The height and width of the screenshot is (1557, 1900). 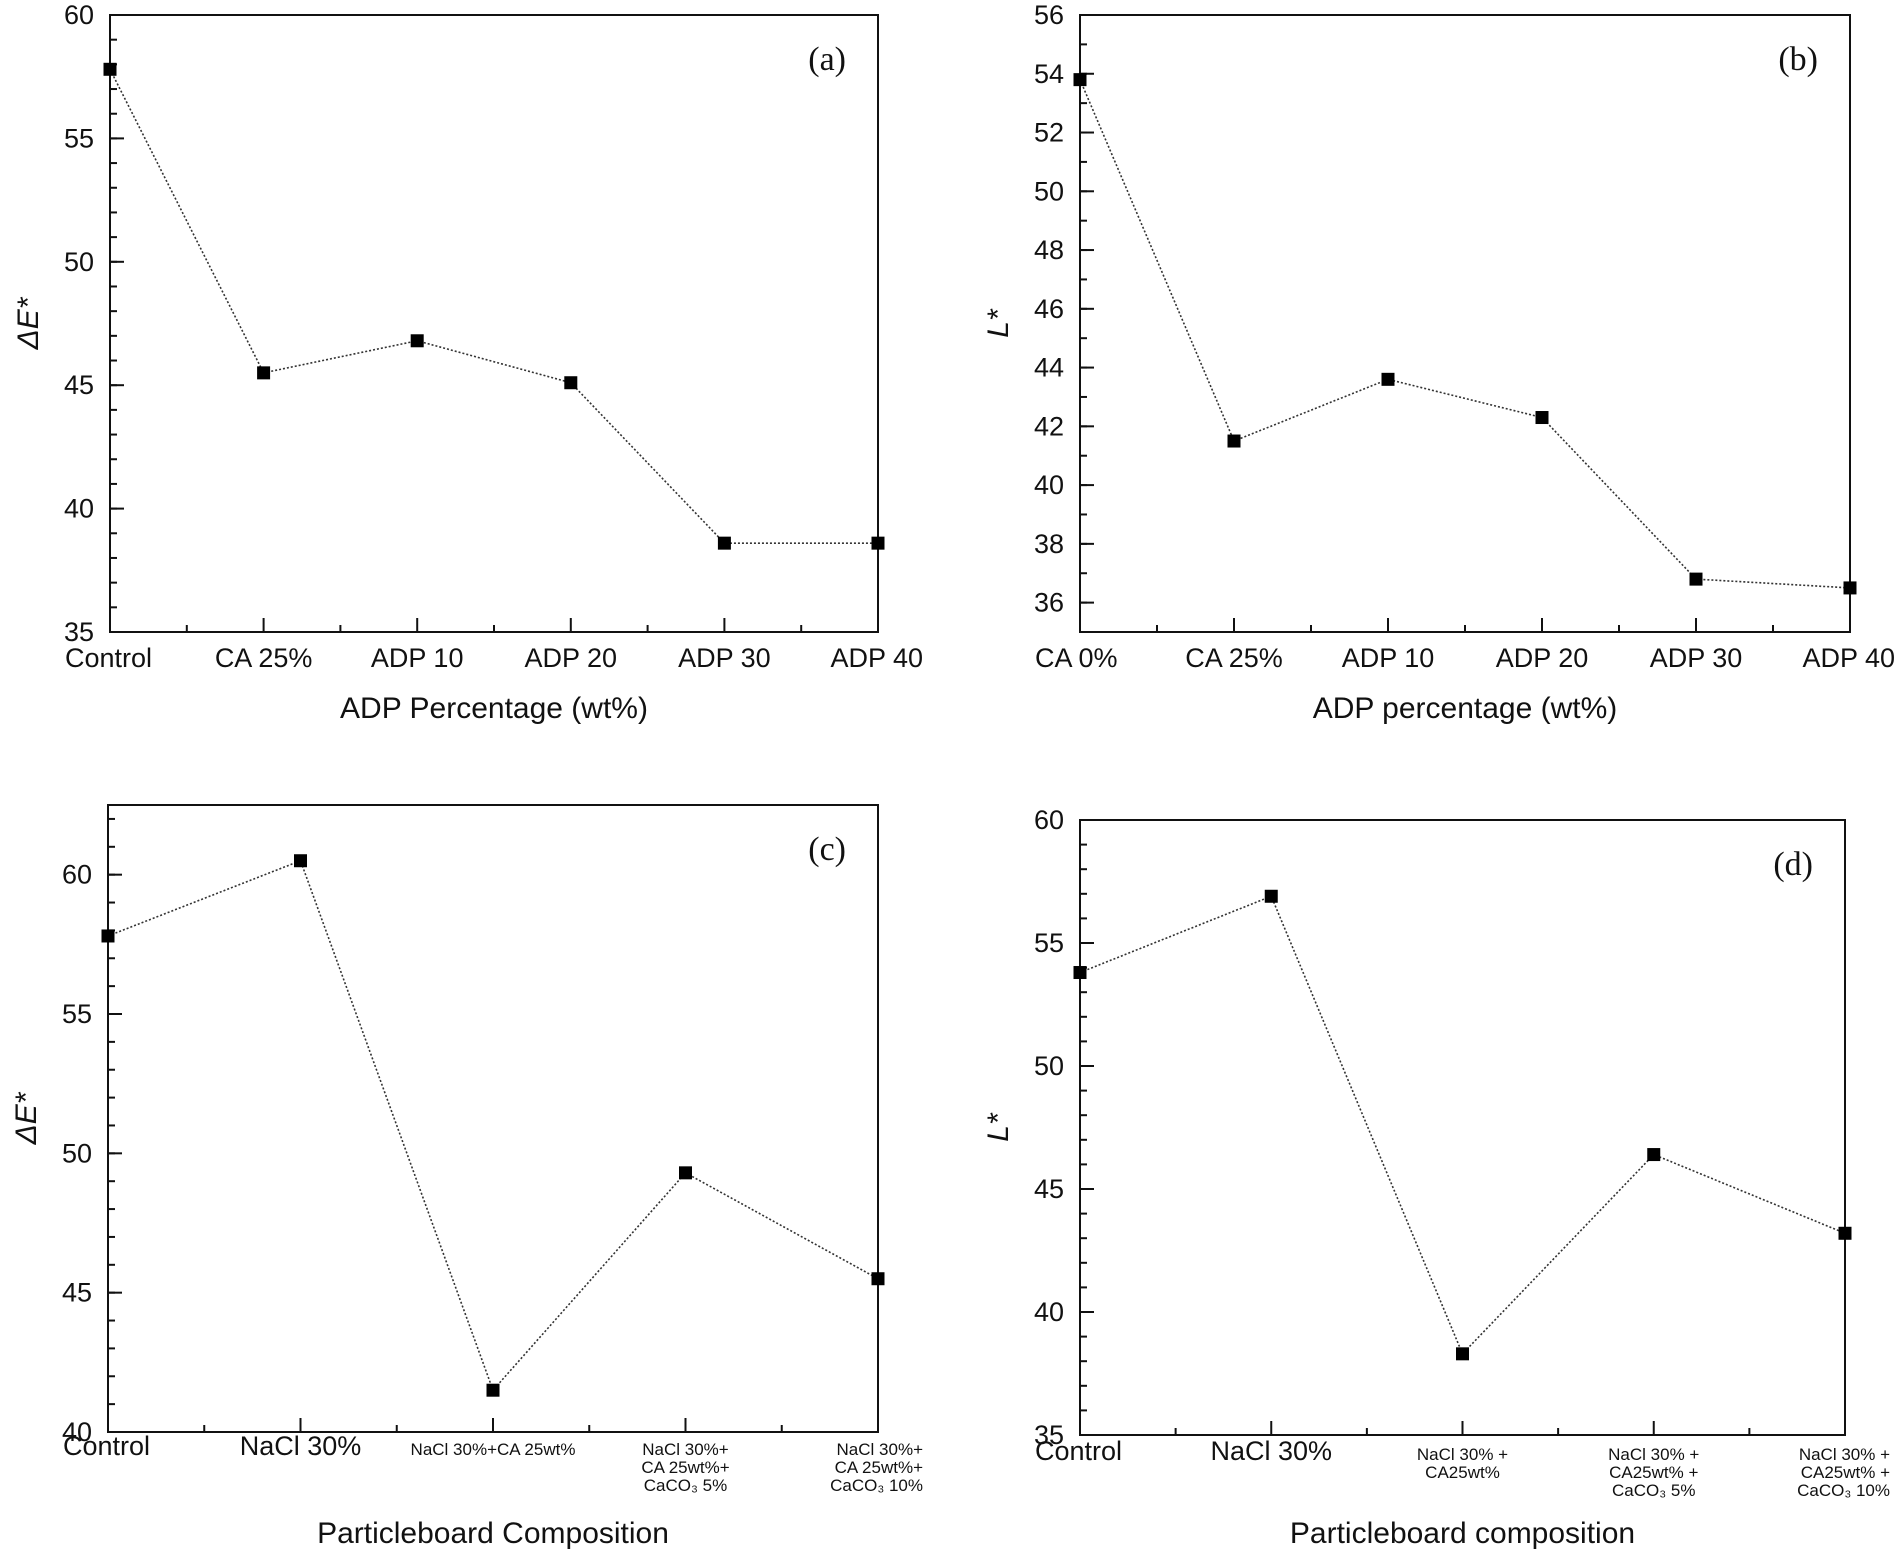 What do you see at coordinates (1076, 658) in the screenshot?
I see `x-tick-label: CA 0%` at bounding box center [1076, 658].